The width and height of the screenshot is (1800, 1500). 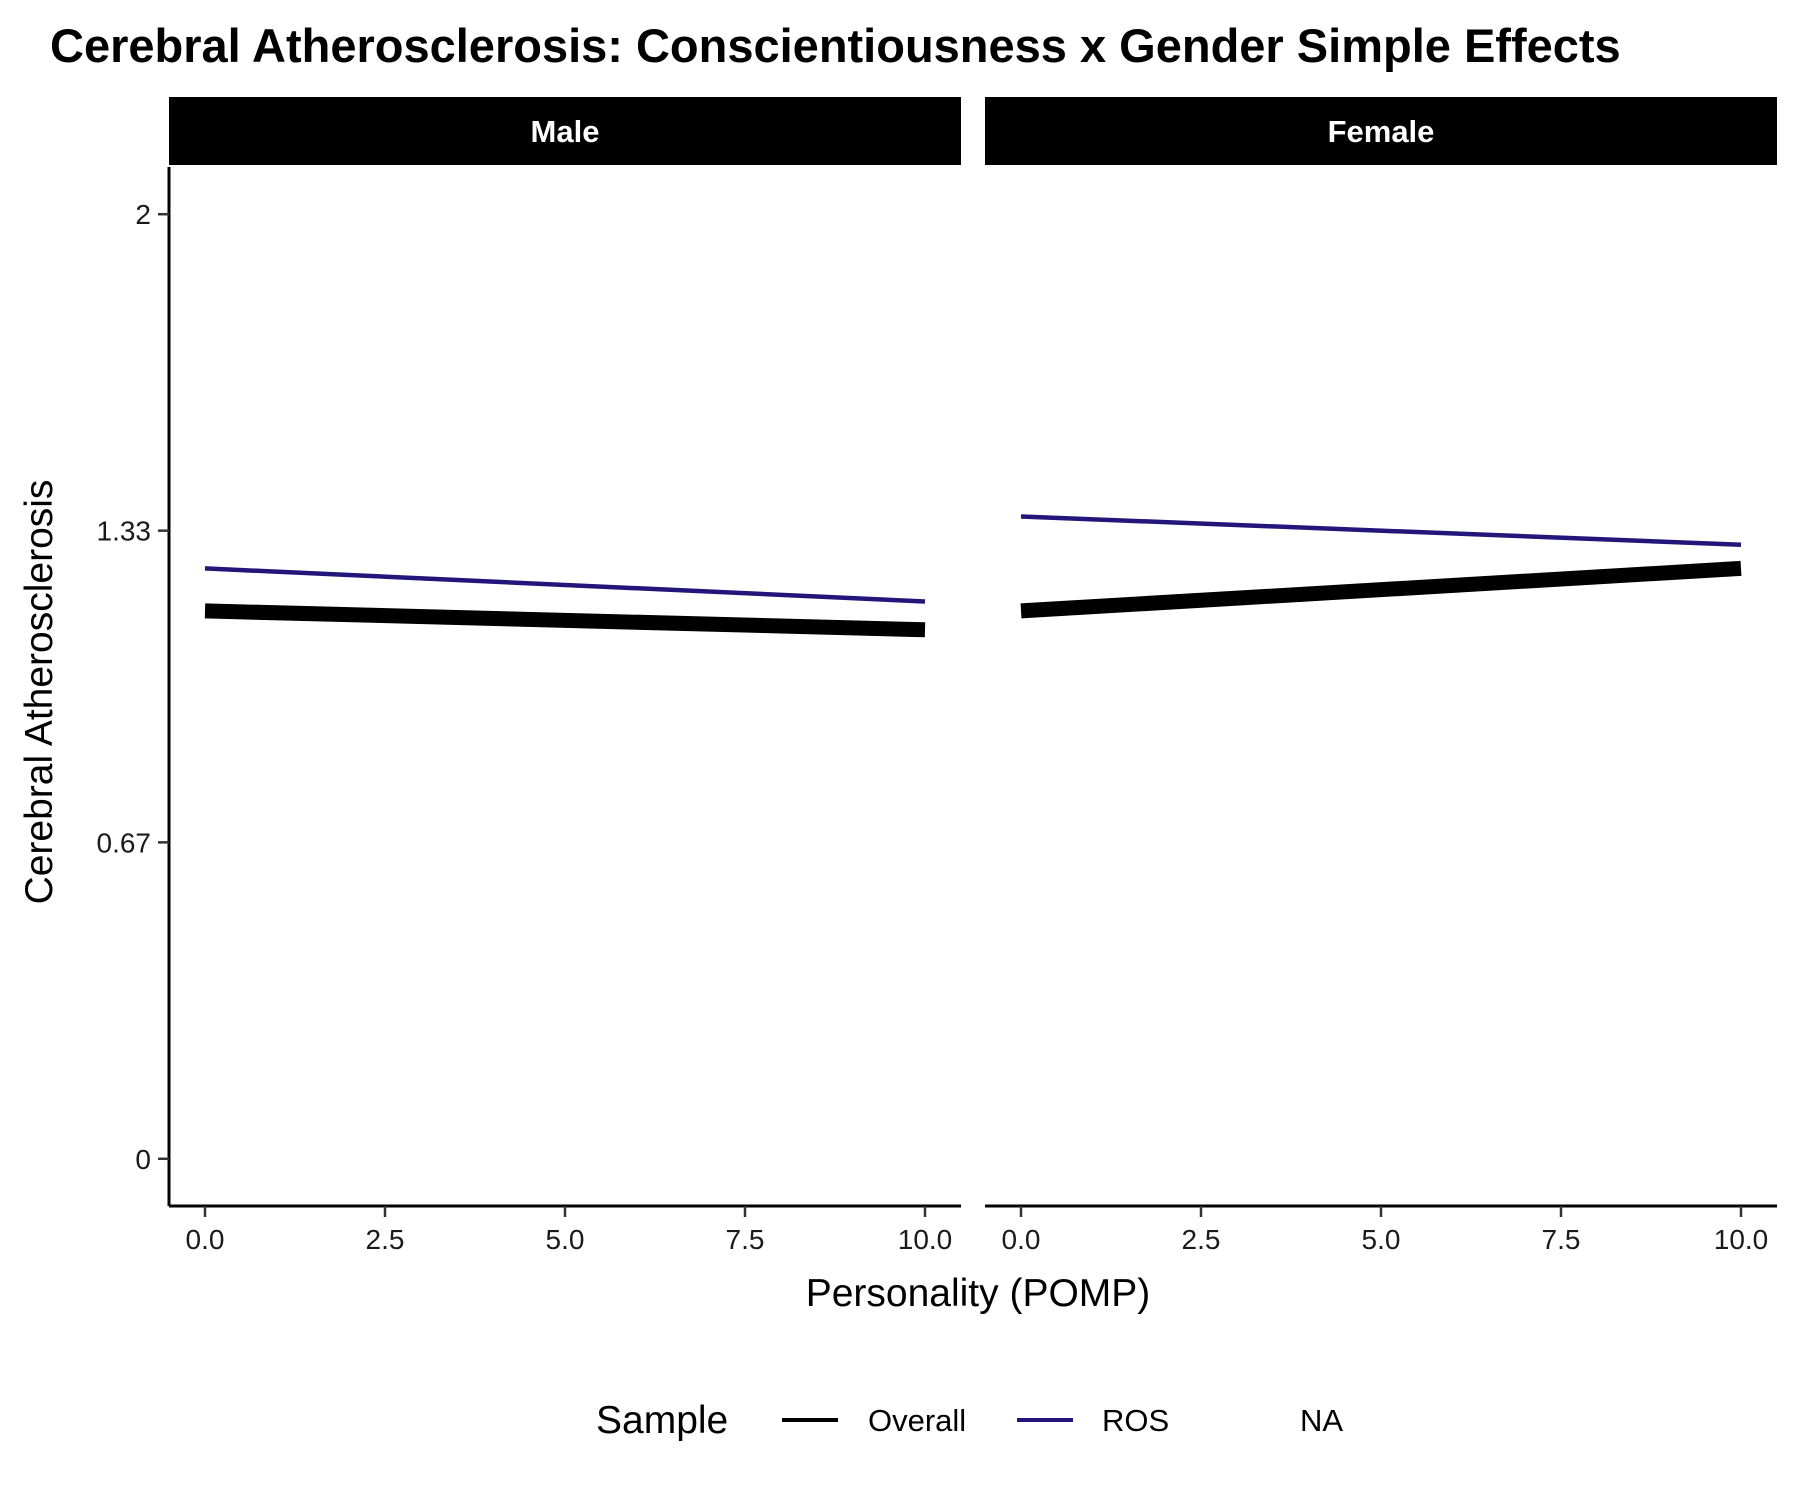 I want to click on legend: Sample Overall ROS NA, so click(x=969, y=1420).